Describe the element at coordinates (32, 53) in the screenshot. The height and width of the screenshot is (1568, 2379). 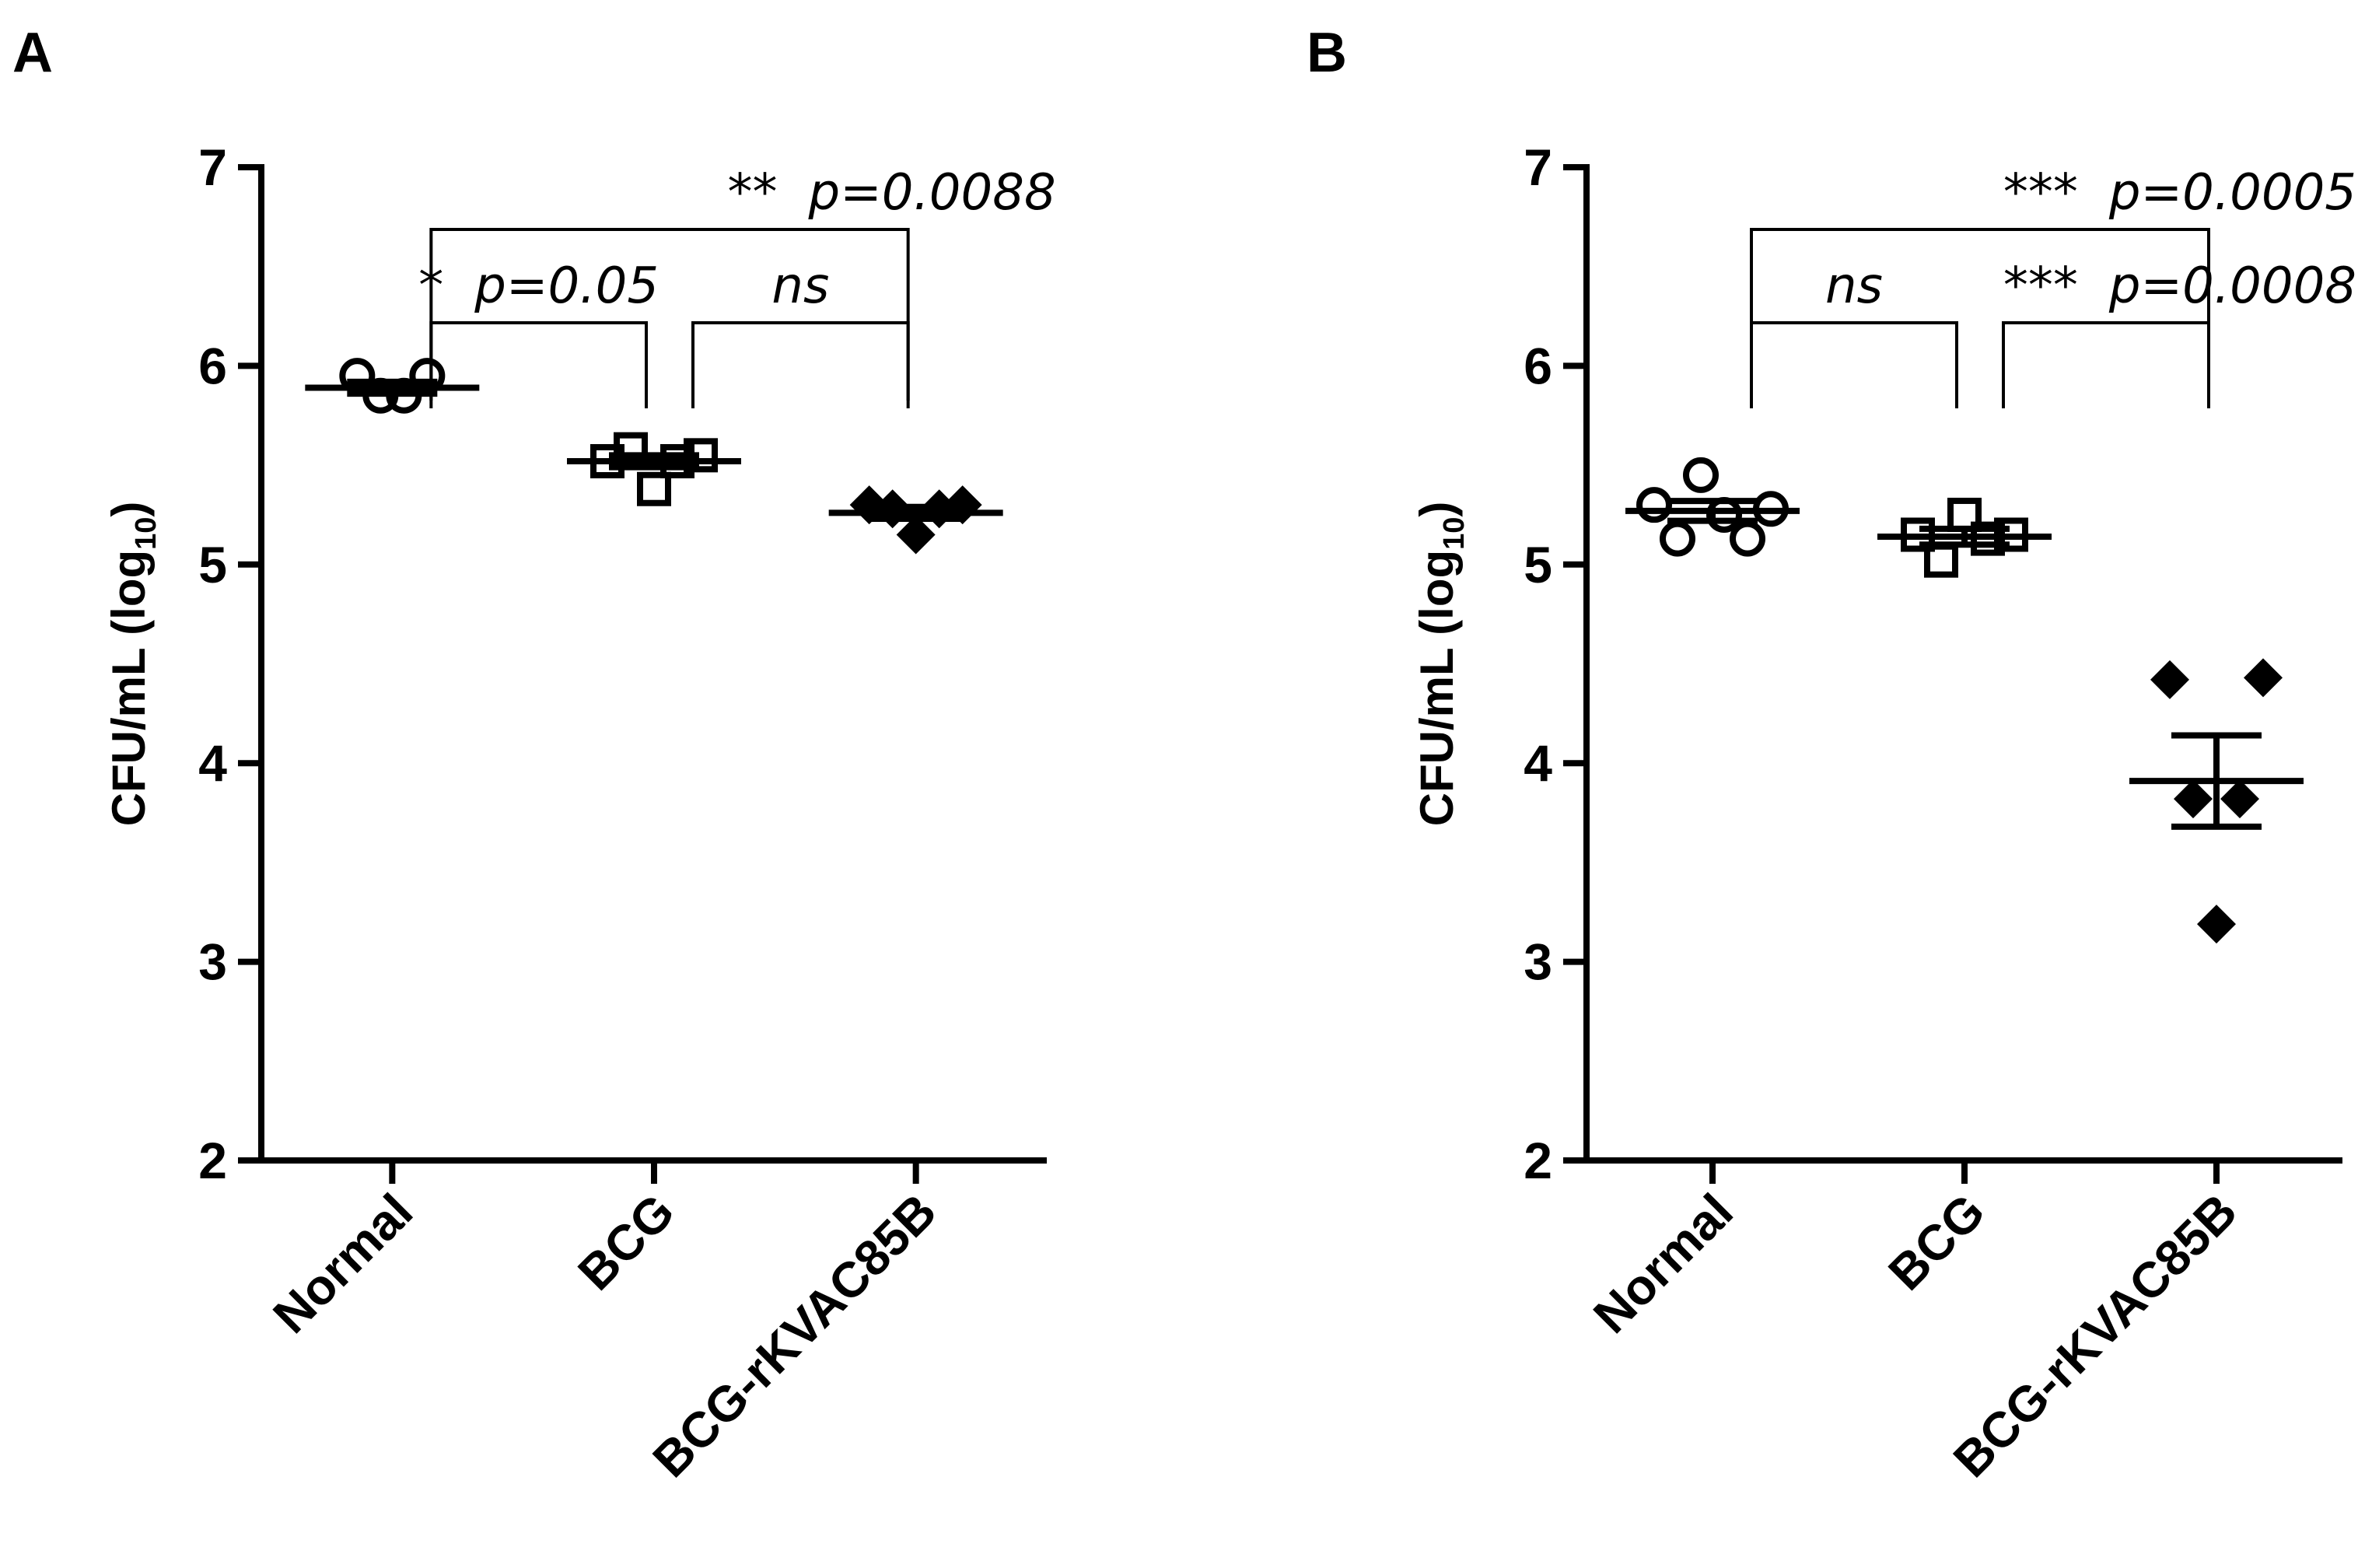
I see `panel-label: A` at that location.